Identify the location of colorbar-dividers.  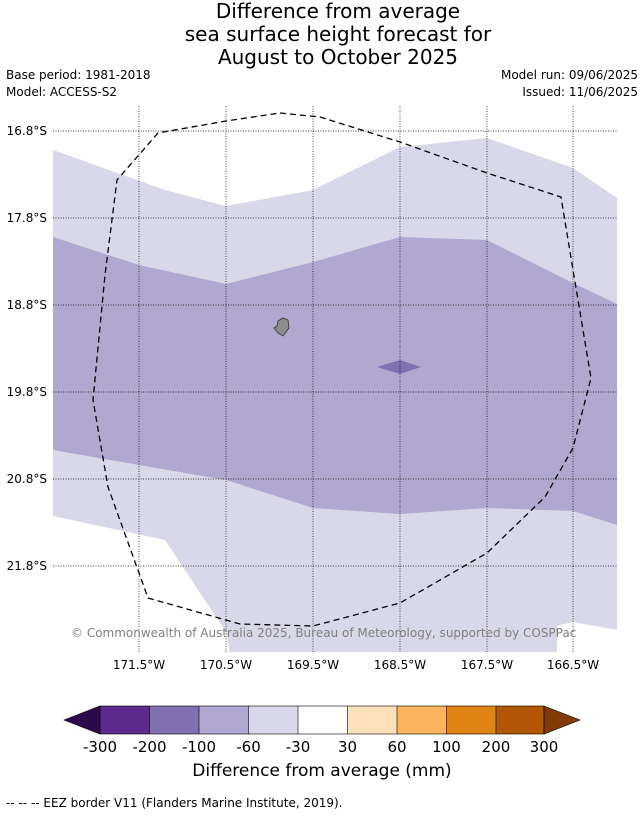
(323, 720).